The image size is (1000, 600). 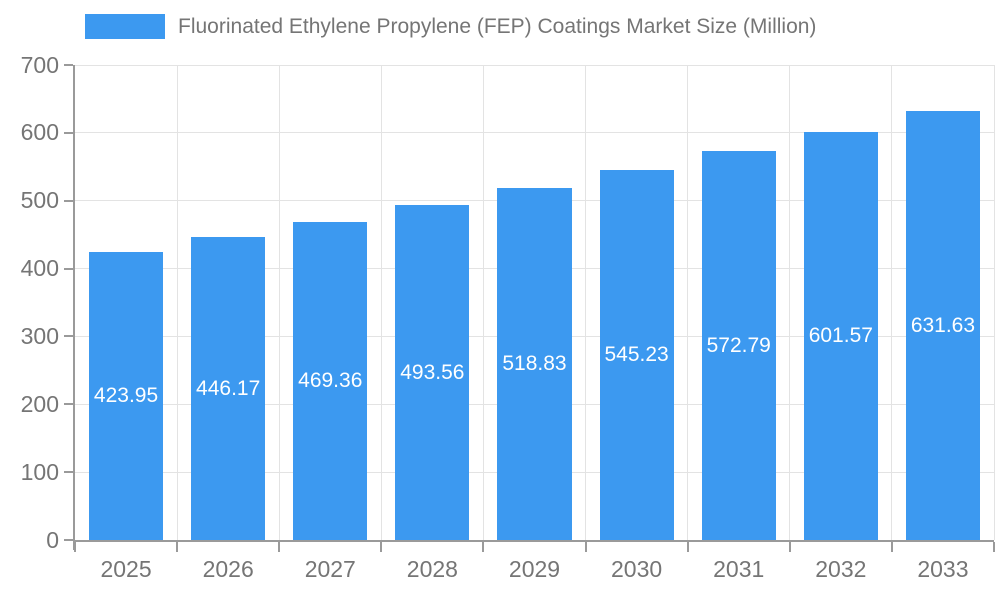 What do you see at coordinates (228, 569) in the screenshot?
I see `x-axis-label-2026: 2026` at bounding box center [228, 569].